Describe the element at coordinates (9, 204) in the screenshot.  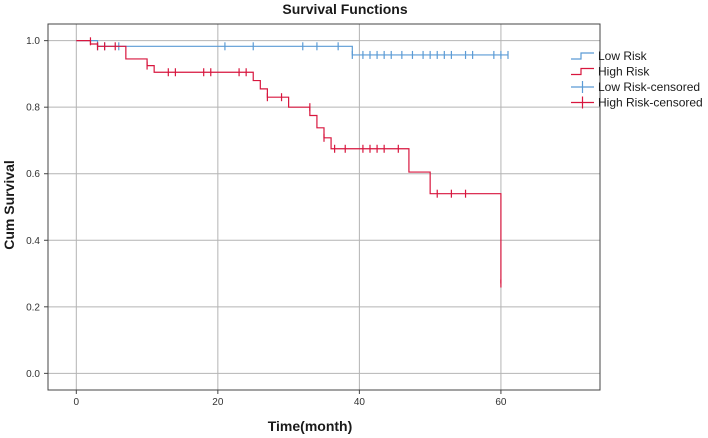
I see `y-axis-label: Cum Survival` at that location.